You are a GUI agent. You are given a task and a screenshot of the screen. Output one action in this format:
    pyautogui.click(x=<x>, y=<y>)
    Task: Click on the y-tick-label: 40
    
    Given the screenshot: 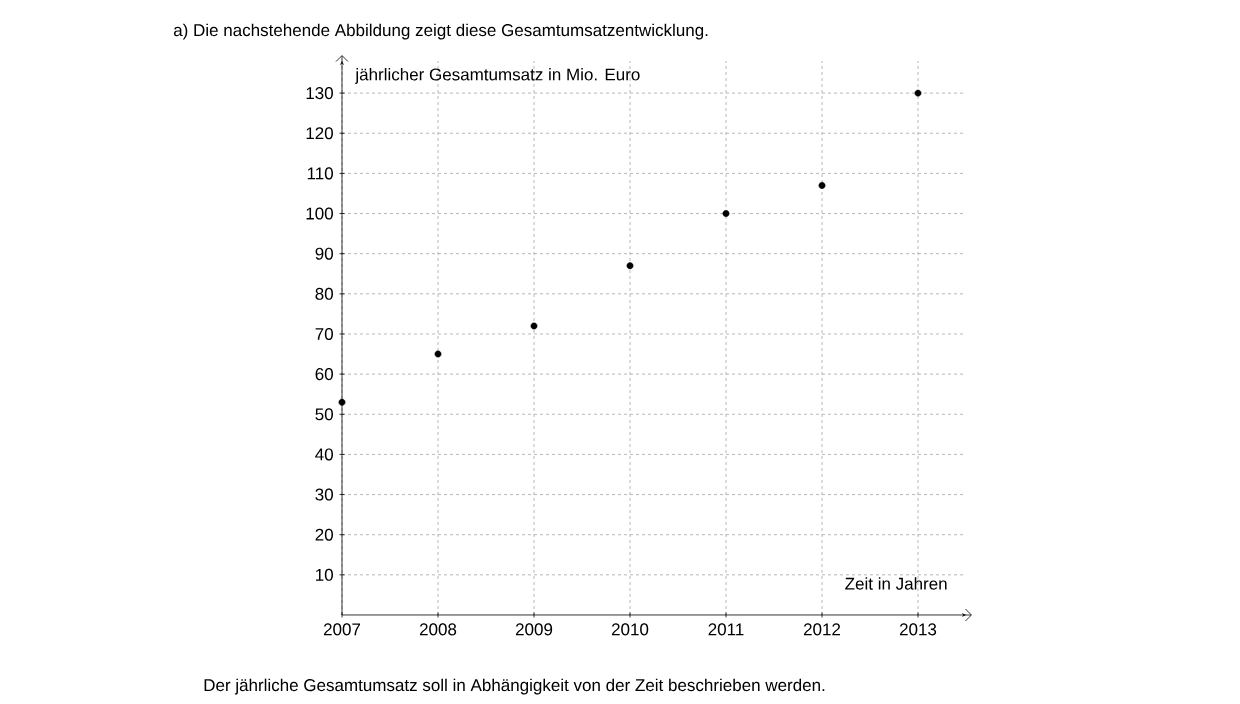 What is the action you would take?
    pyautogui.click(x=324, y=454)
    